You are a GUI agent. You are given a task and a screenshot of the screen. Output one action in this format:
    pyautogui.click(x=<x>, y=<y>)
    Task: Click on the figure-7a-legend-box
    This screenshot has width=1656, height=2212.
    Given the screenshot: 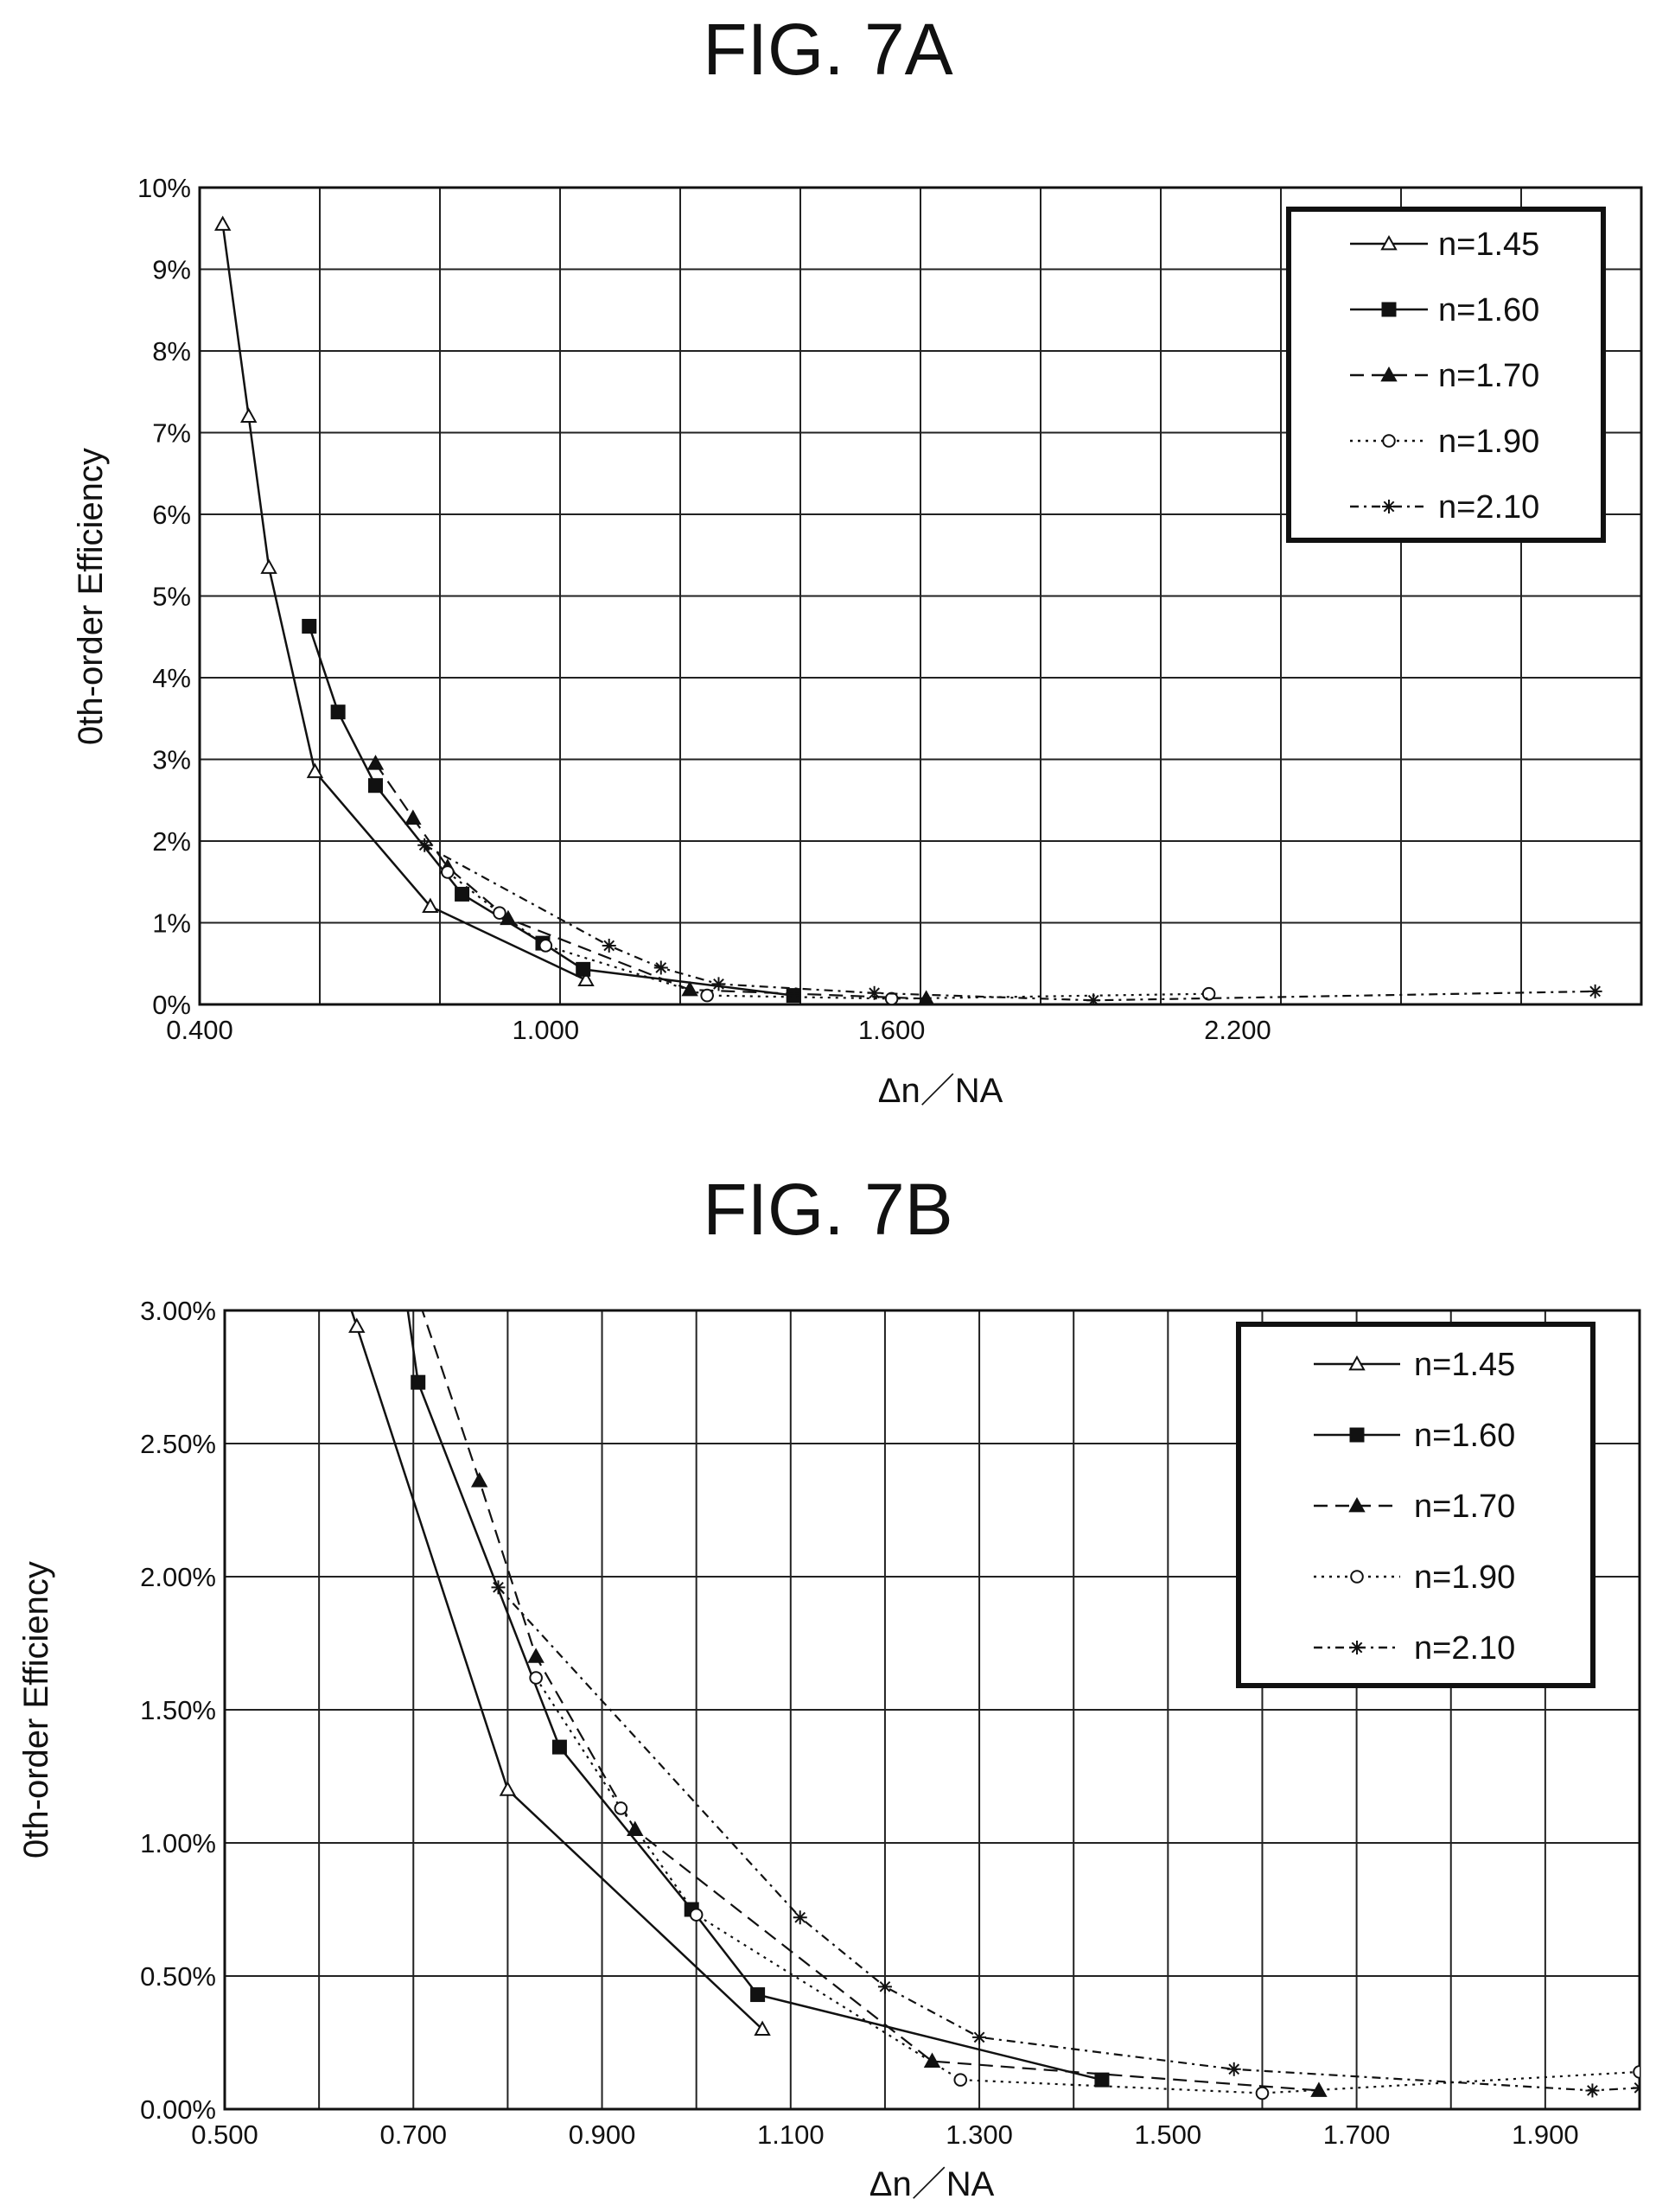 What is the action you would take?
    pyautogui.click(x=1446, y=375)
    